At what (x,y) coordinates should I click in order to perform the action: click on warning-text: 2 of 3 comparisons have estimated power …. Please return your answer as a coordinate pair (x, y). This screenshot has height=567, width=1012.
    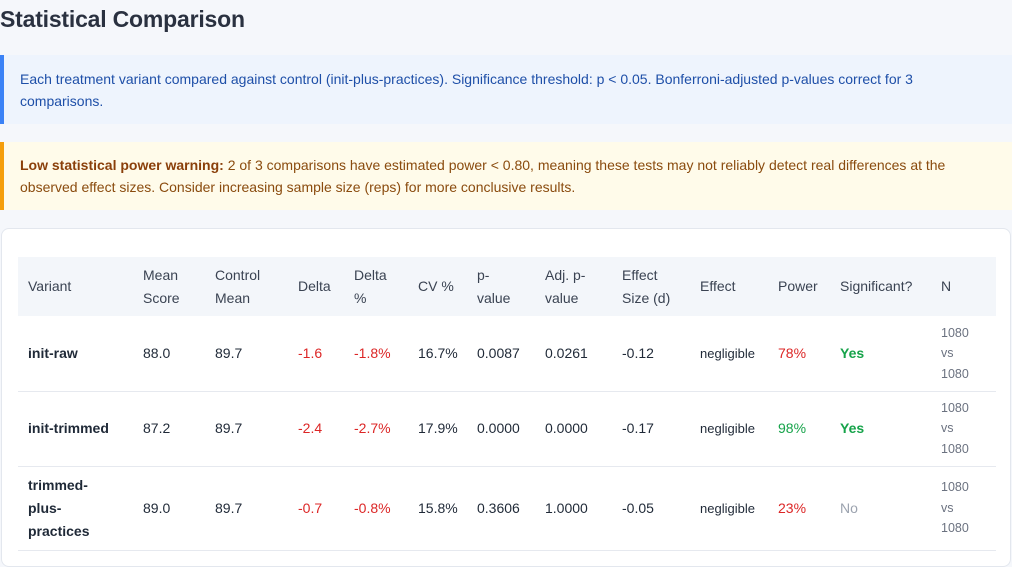
    Looking at the image, I should click on (483, 176).